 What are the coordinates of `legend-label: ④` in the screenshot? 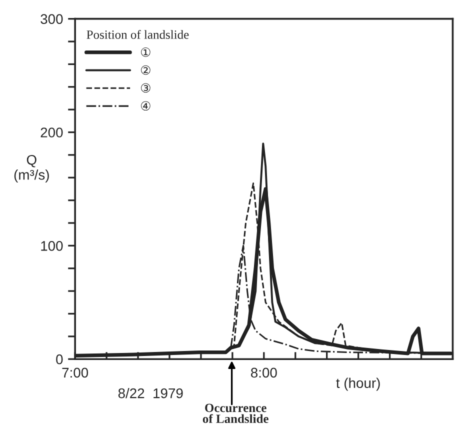 It's located at (145, 106).